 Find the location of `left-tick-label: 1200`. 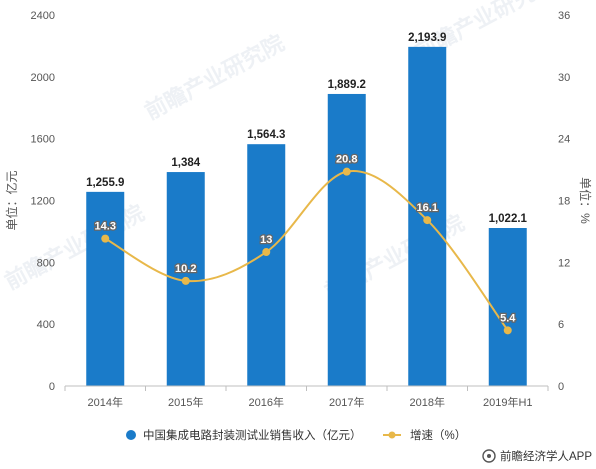

left-tick-label: 1200 is located at coordinates (43, 202).